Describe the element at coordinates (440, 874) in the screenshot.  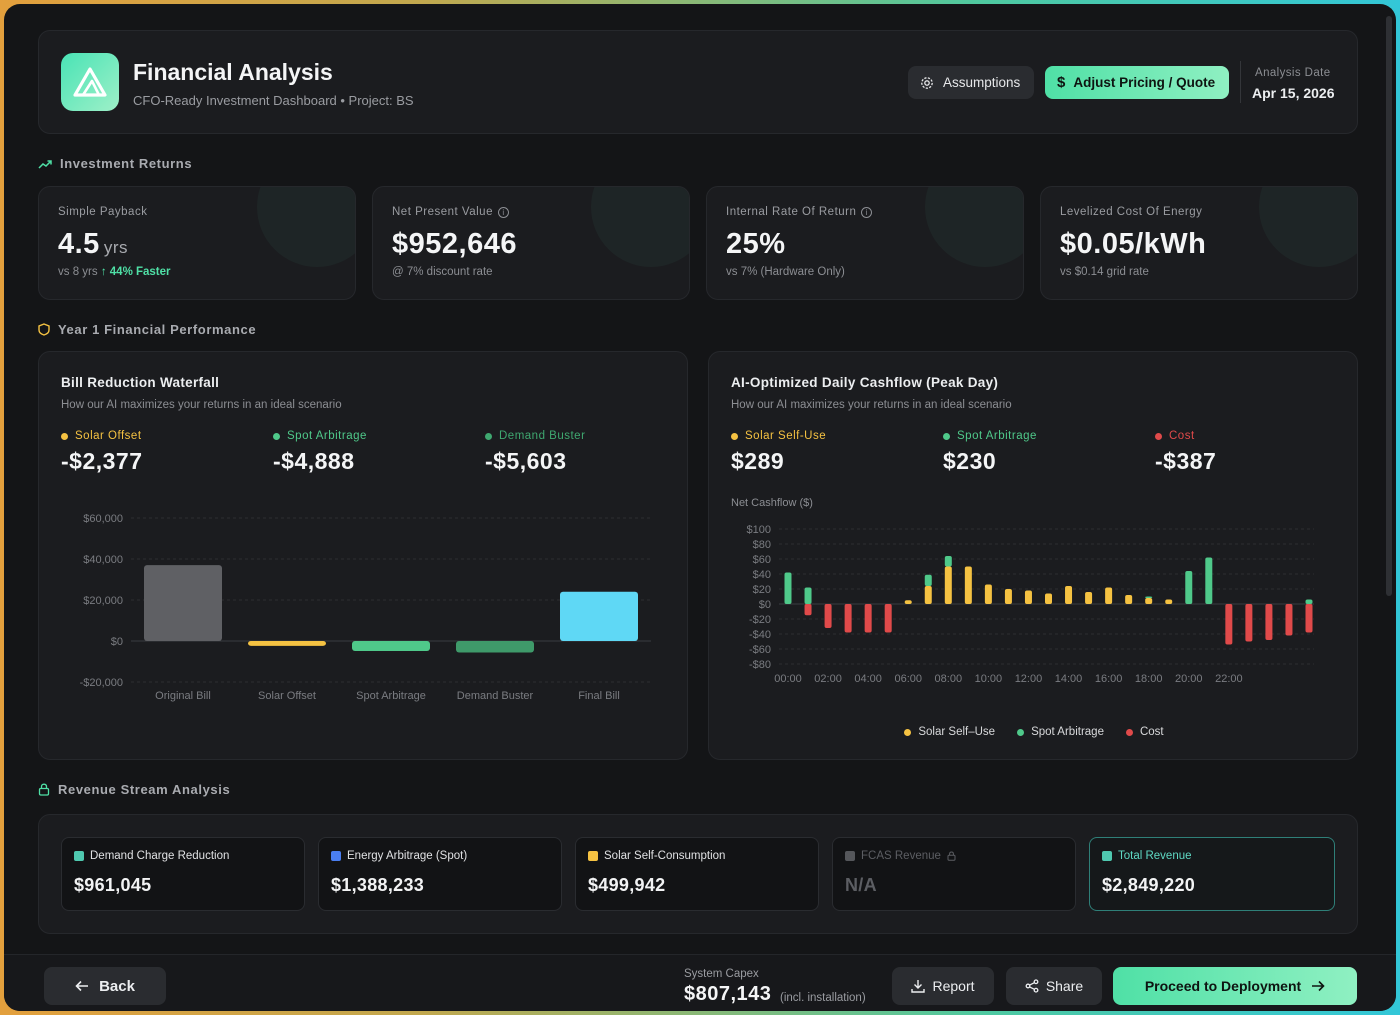
I see `revenue-energy-arbitrage: Energy Arbitrage (Spot) $1,388,233` at that location.